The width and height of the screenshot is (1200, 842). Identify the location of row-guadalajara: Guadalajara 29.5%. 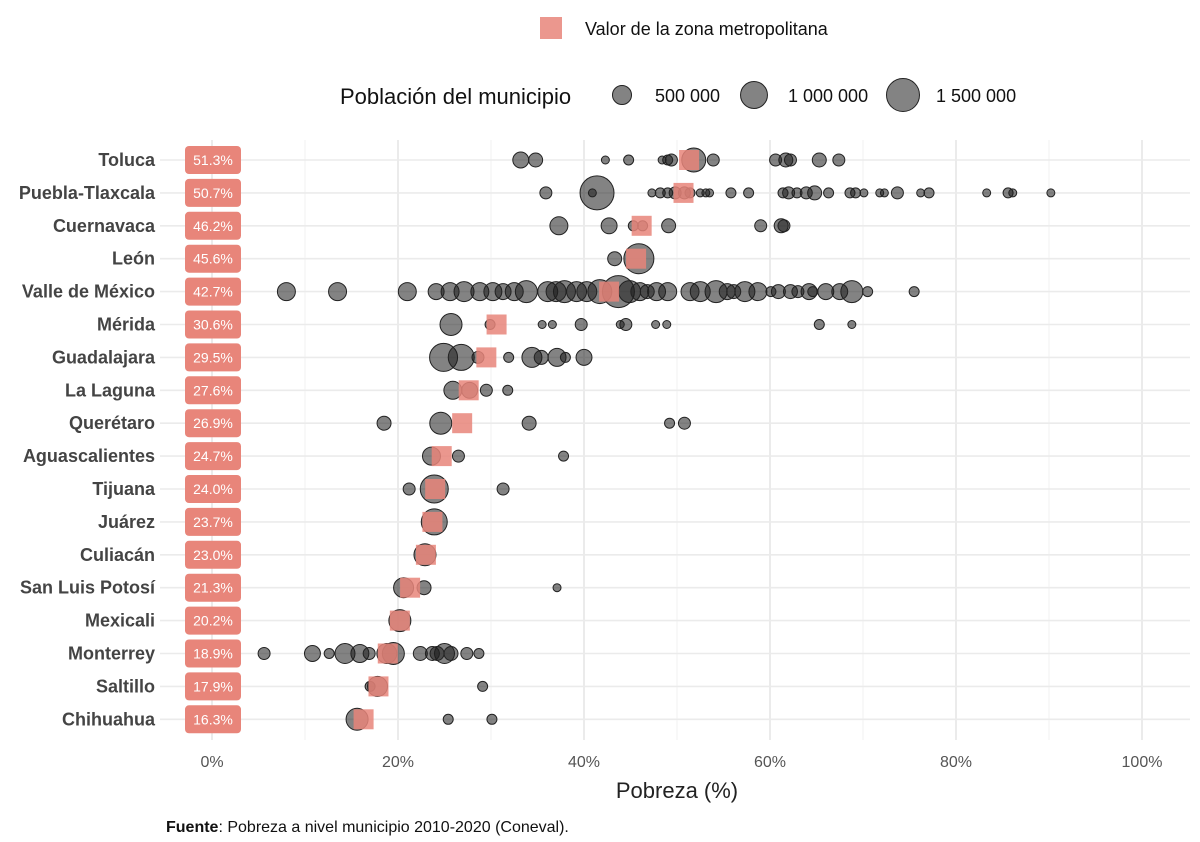
(621, 357).